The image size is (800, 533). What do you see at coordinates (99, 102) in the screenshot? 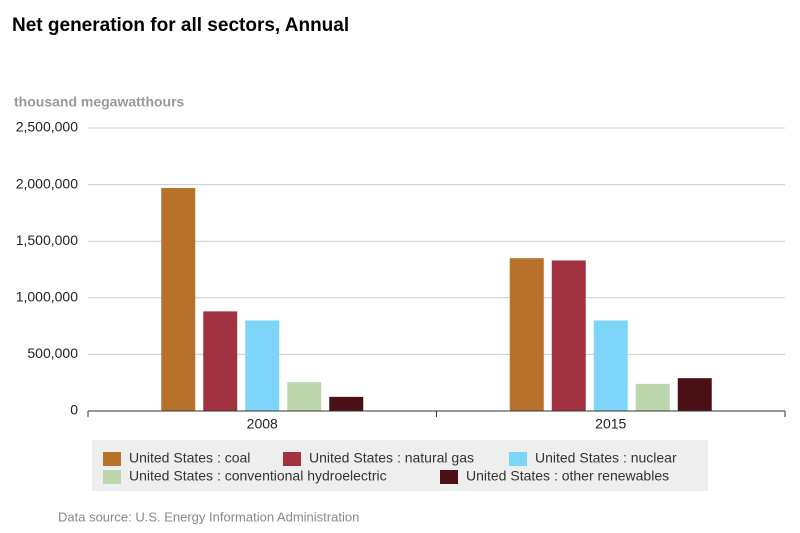
I see `y-axis-label: thousand megawatthours` at bounding box center [99, 102].